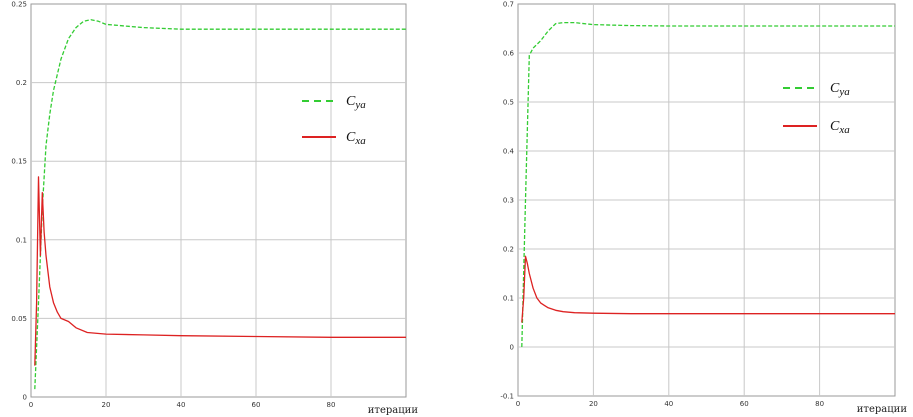 This screenshot has height=417, width=913. I want to click on y-tick-label: 0.25, so click(19, 5).